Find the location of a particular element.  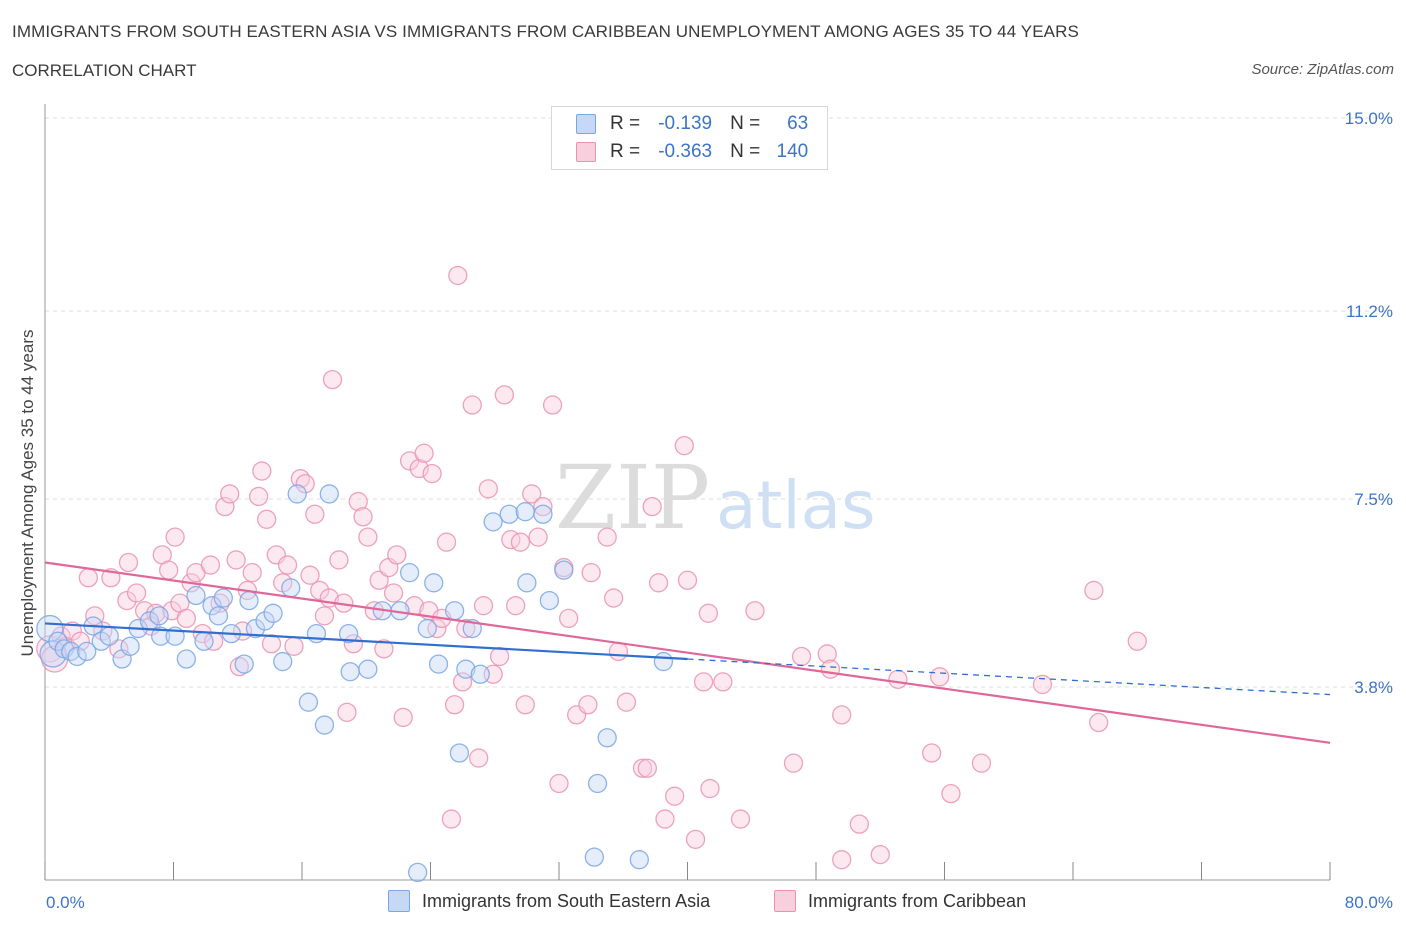

chart-subtitle: CORRELATION CHART is located at coordinates (104, 70).